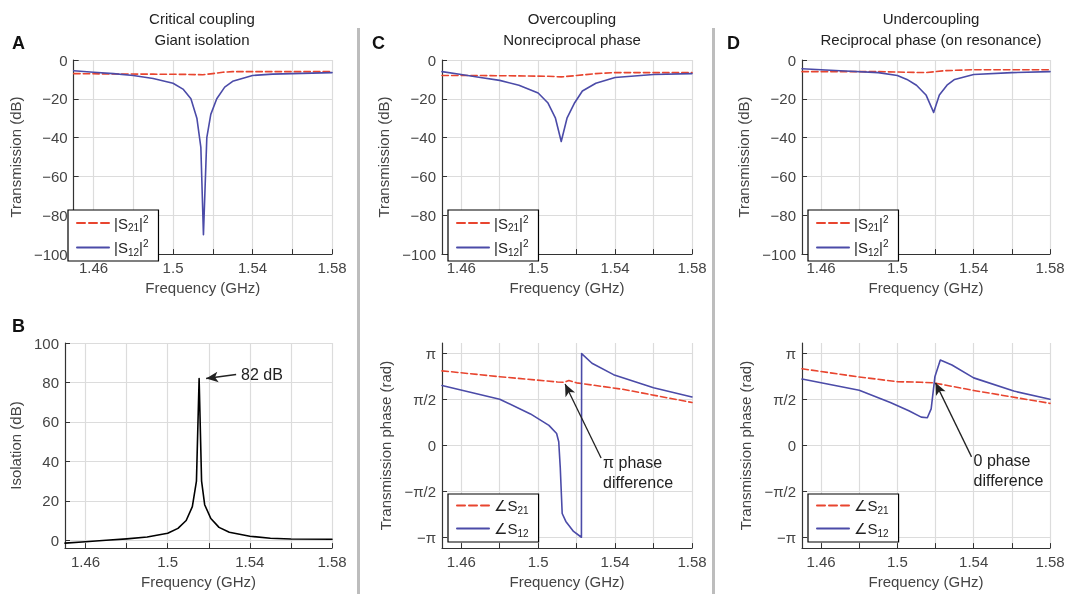  What do you see at coordinates (50, 501) in the screenshot?
I see `y-tick-label: 20` at bounding box center [50, 501].